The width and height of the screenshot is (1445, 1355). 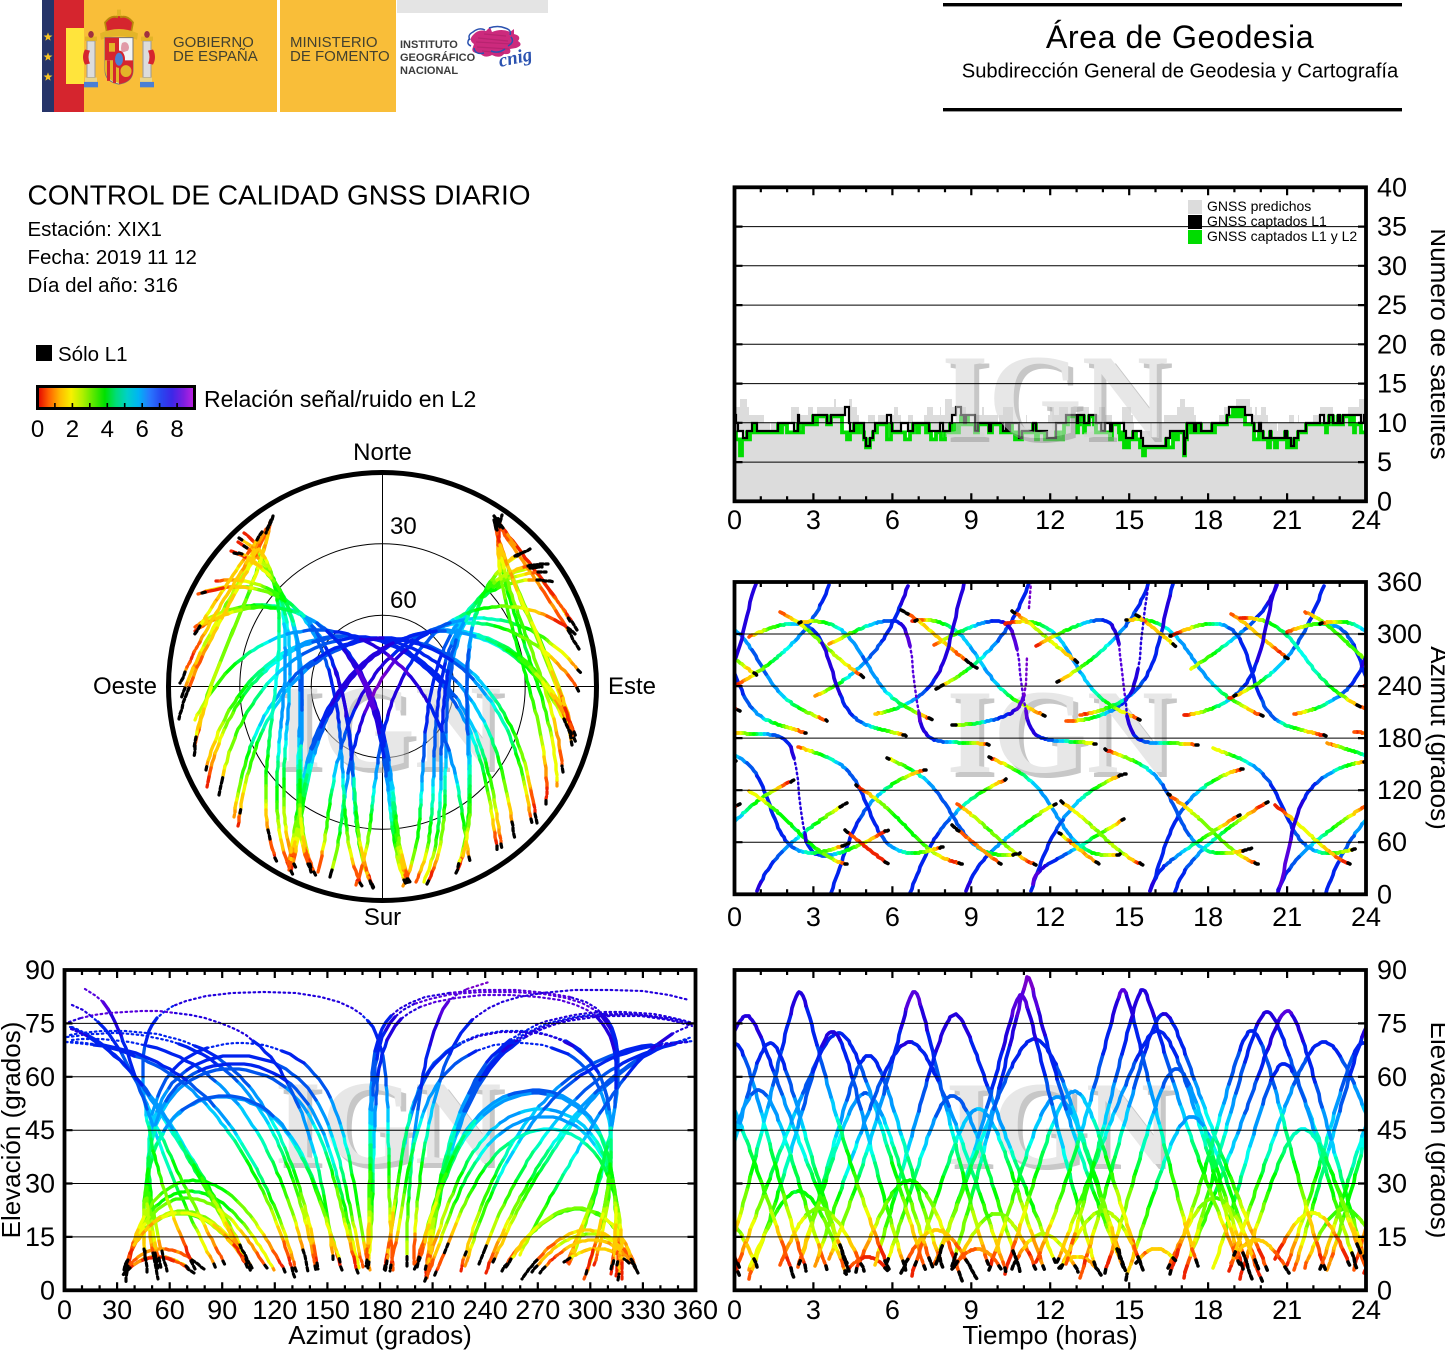 What do you see at coordinates (1392, 187) in the screenshot?
I see `svg-text: 40` at bounding box center [1392, 187].